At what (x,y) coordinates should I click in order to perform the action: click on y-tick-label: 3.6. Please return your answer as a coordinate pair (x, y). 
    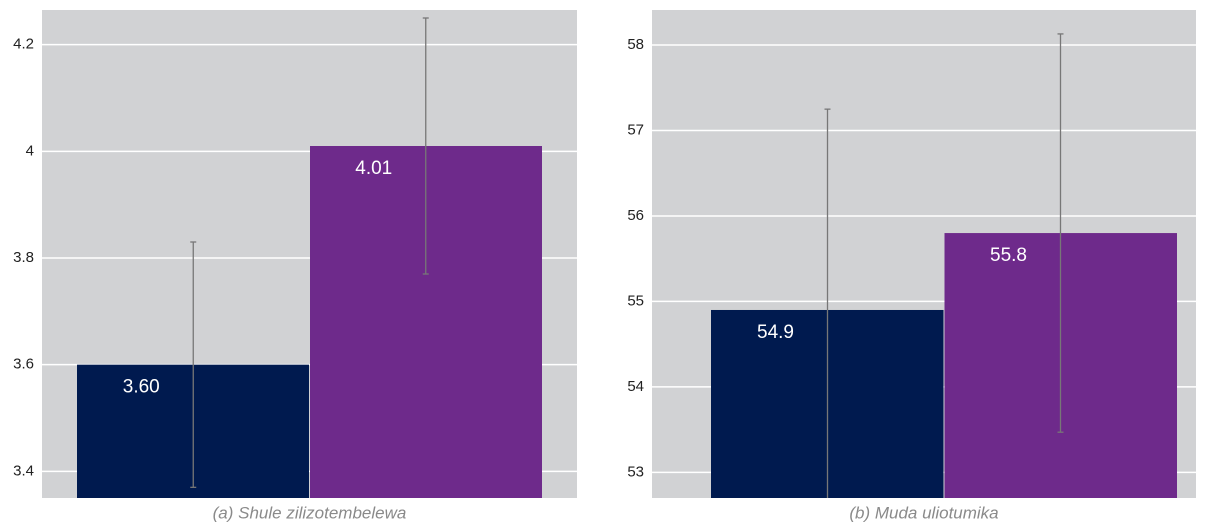
    Looking at the image, I should click on (23, 364).